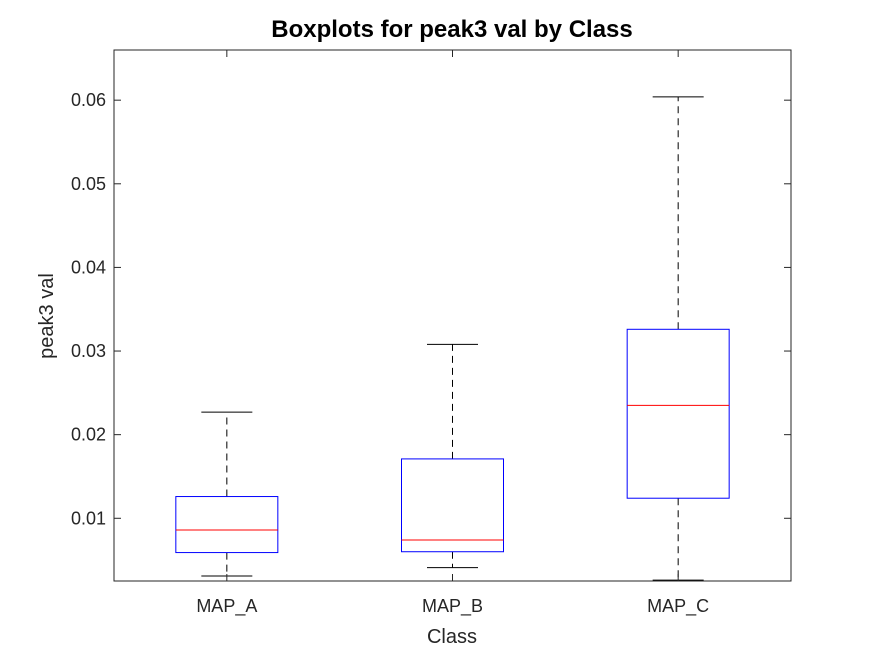 Image resolution: width=875 pixels, height=661 pixels. Describe the element at coordinates (88, 351) in the screenshot. I see `y-tick-label: 0.03` at that location.